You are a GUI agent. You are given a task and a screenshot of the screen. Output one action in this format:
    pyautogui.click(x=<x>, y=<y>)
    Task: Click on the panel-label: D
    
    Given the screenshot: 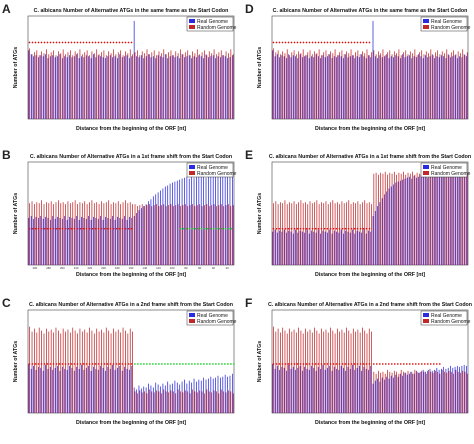 What is the action you would take?
    pyautogui.click(x=249, y=9)
    